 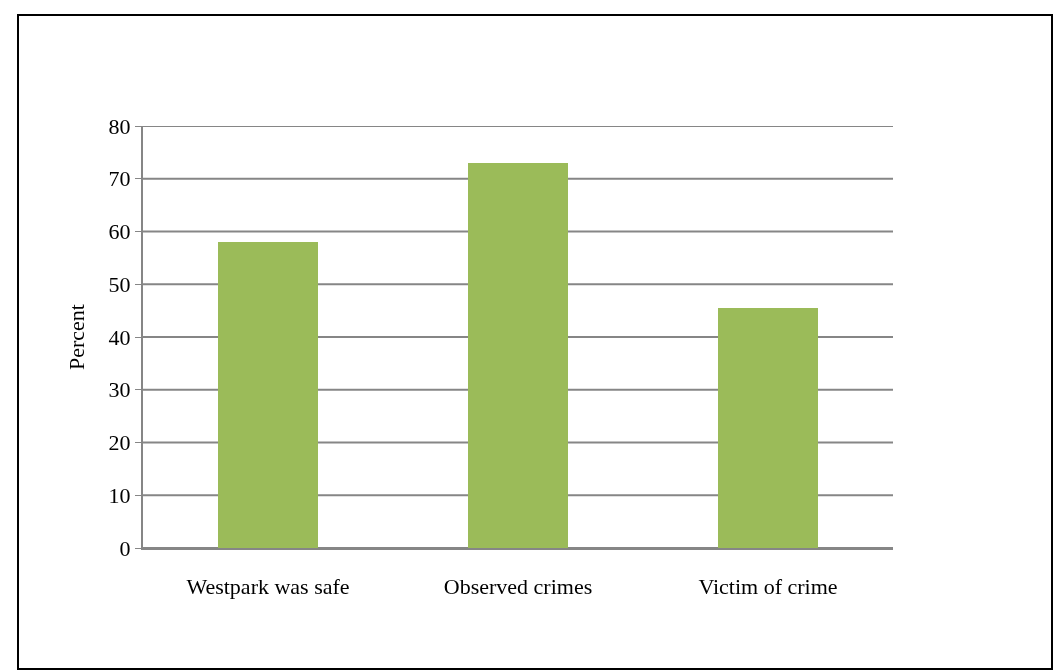 I want to click on x-tick-label: Observed crimes, so click(x=518, y=587).